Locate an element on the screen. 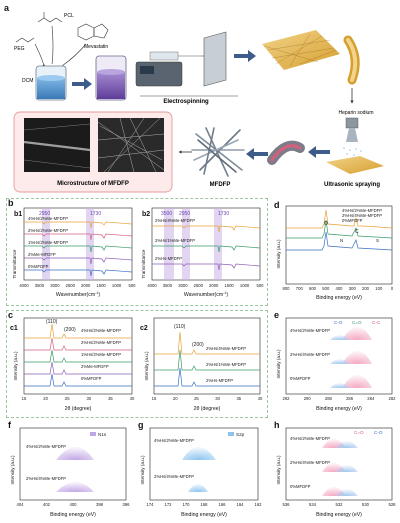 The image size is (400, 523). f-xtick: 404 is located at coordinates (21, 504).